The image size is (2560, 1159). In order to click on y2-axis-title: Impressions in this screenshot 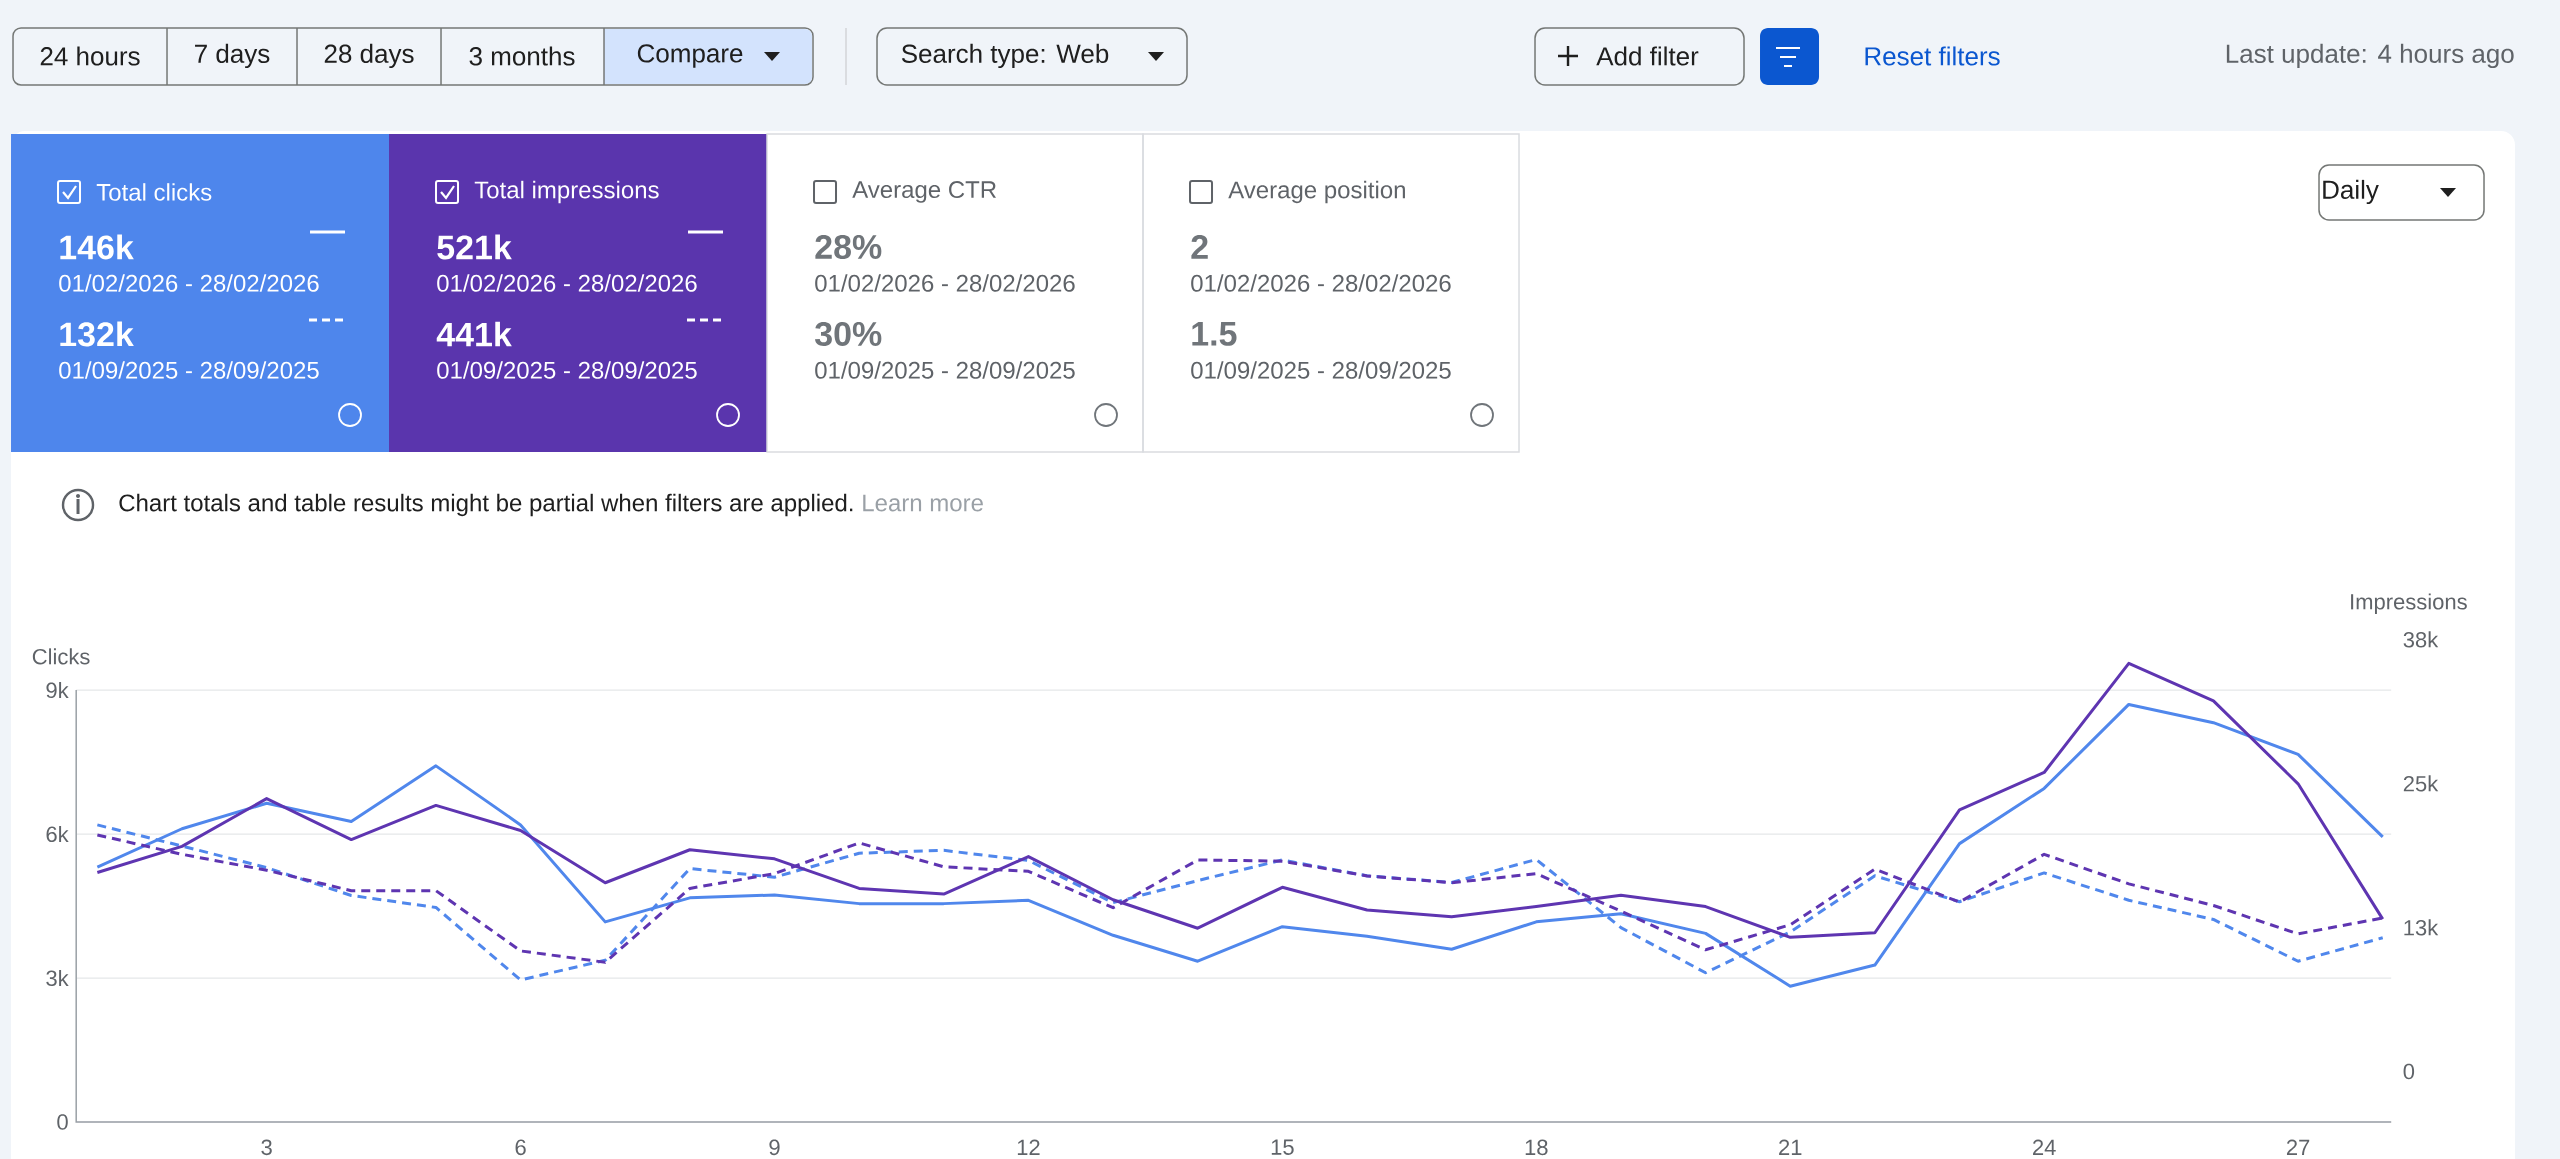, I will do `click(2409, 603)`.